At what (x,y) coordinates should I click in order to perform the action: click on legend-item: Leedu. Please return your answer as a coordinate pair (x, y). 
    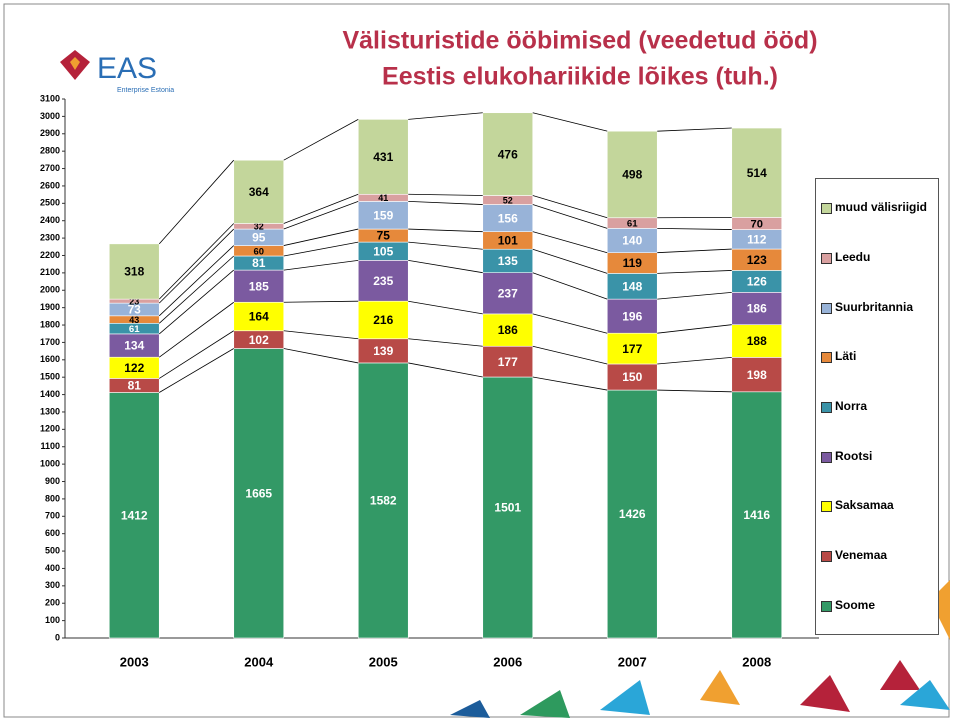
    Looking at the image, I should click on (877, 257).